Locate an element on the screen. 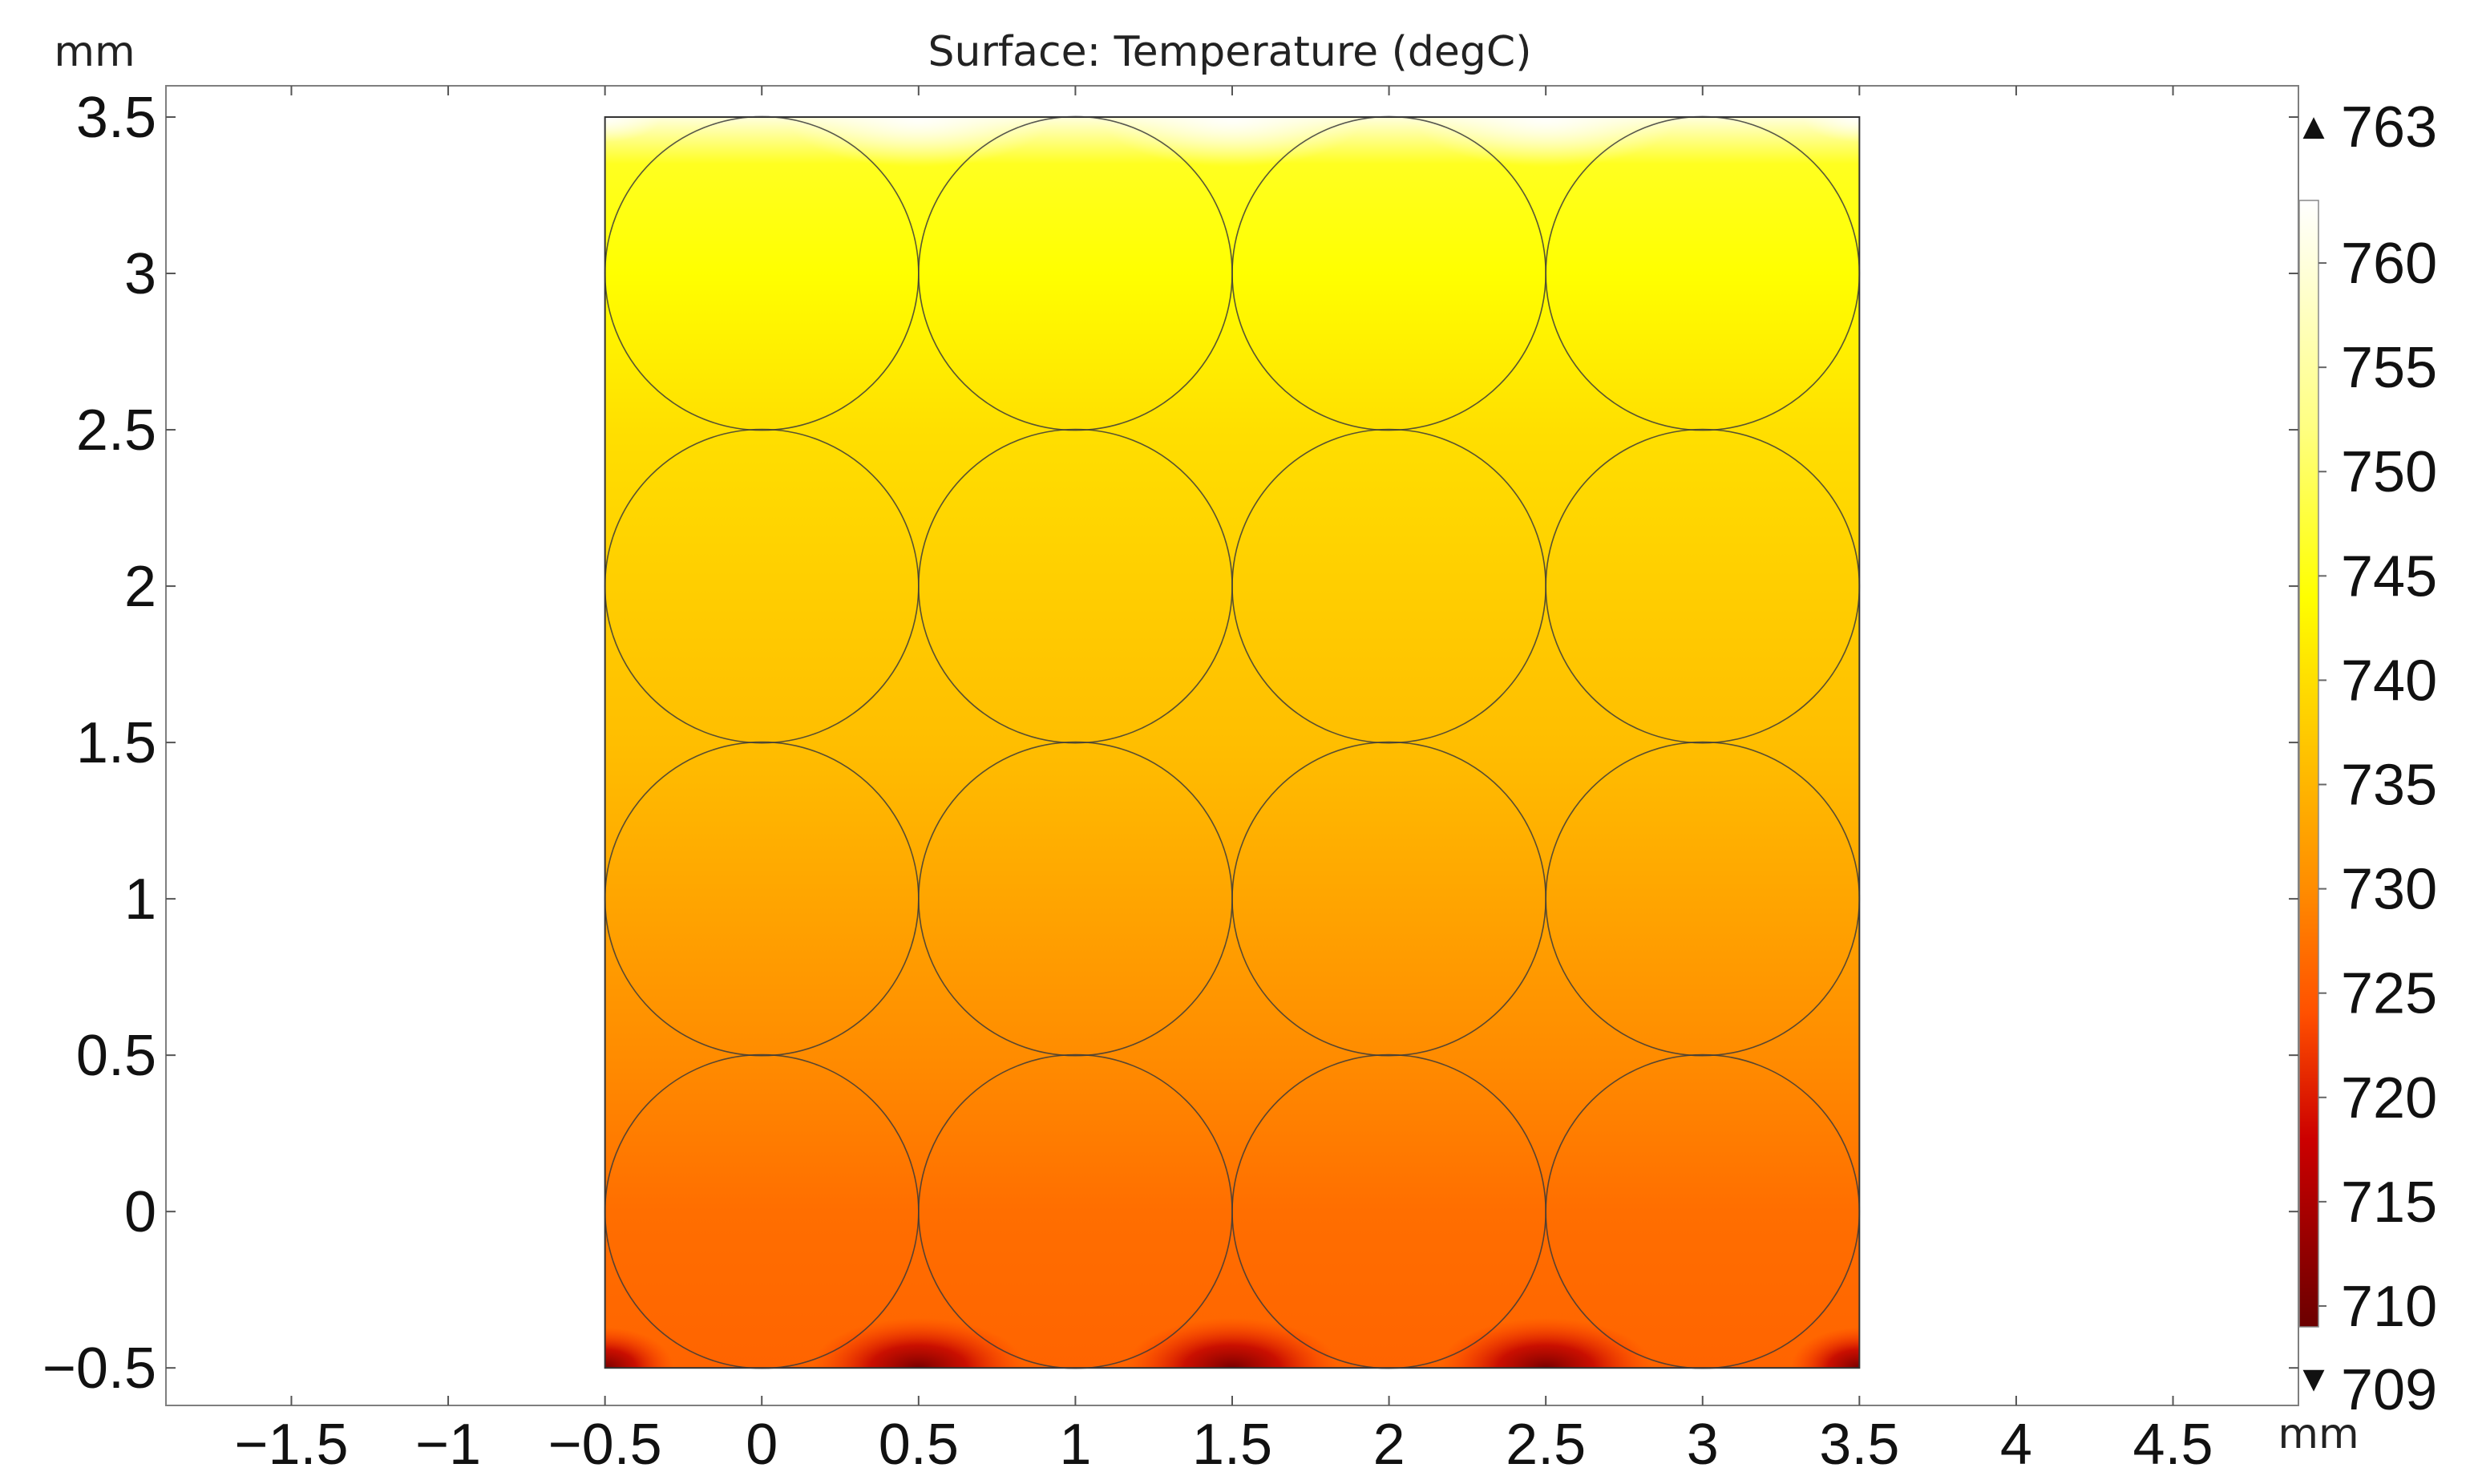 This screenshot has height=1484, width=2474. x-tick-label: 1.5 is located at coordinates (1232, 1445).